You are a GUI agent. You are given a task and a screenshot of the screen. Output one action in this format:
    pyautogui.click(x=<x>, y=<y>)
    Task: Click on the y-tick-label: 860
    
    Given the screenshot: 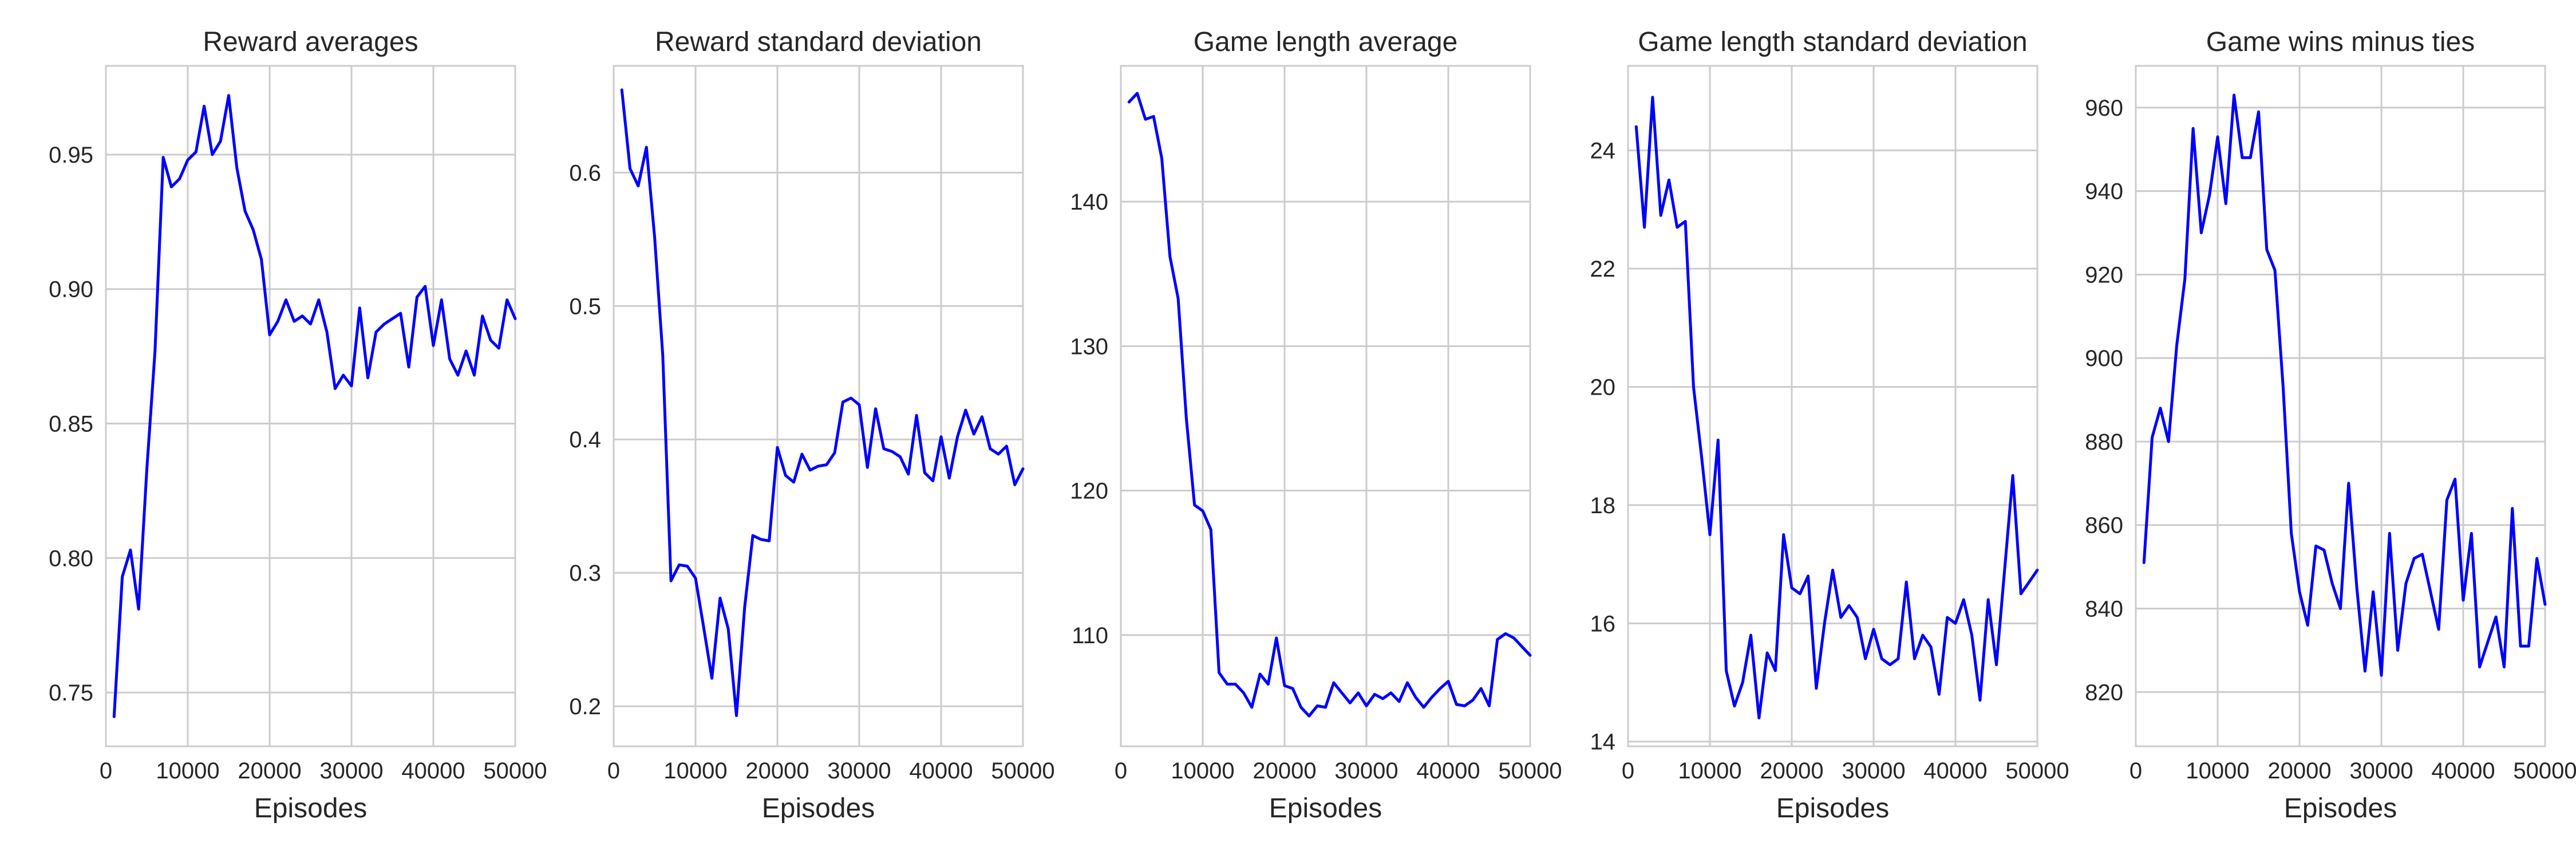 What is the action you would take?
    pyautogui.click(x=2104, y=525)
    